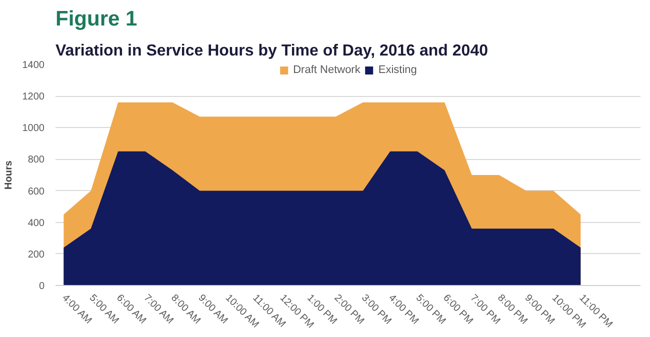  I want to click on chart-subtitle: Variation in Service Hours by Time of Day, 2016 and 2040, so click(272, 51).